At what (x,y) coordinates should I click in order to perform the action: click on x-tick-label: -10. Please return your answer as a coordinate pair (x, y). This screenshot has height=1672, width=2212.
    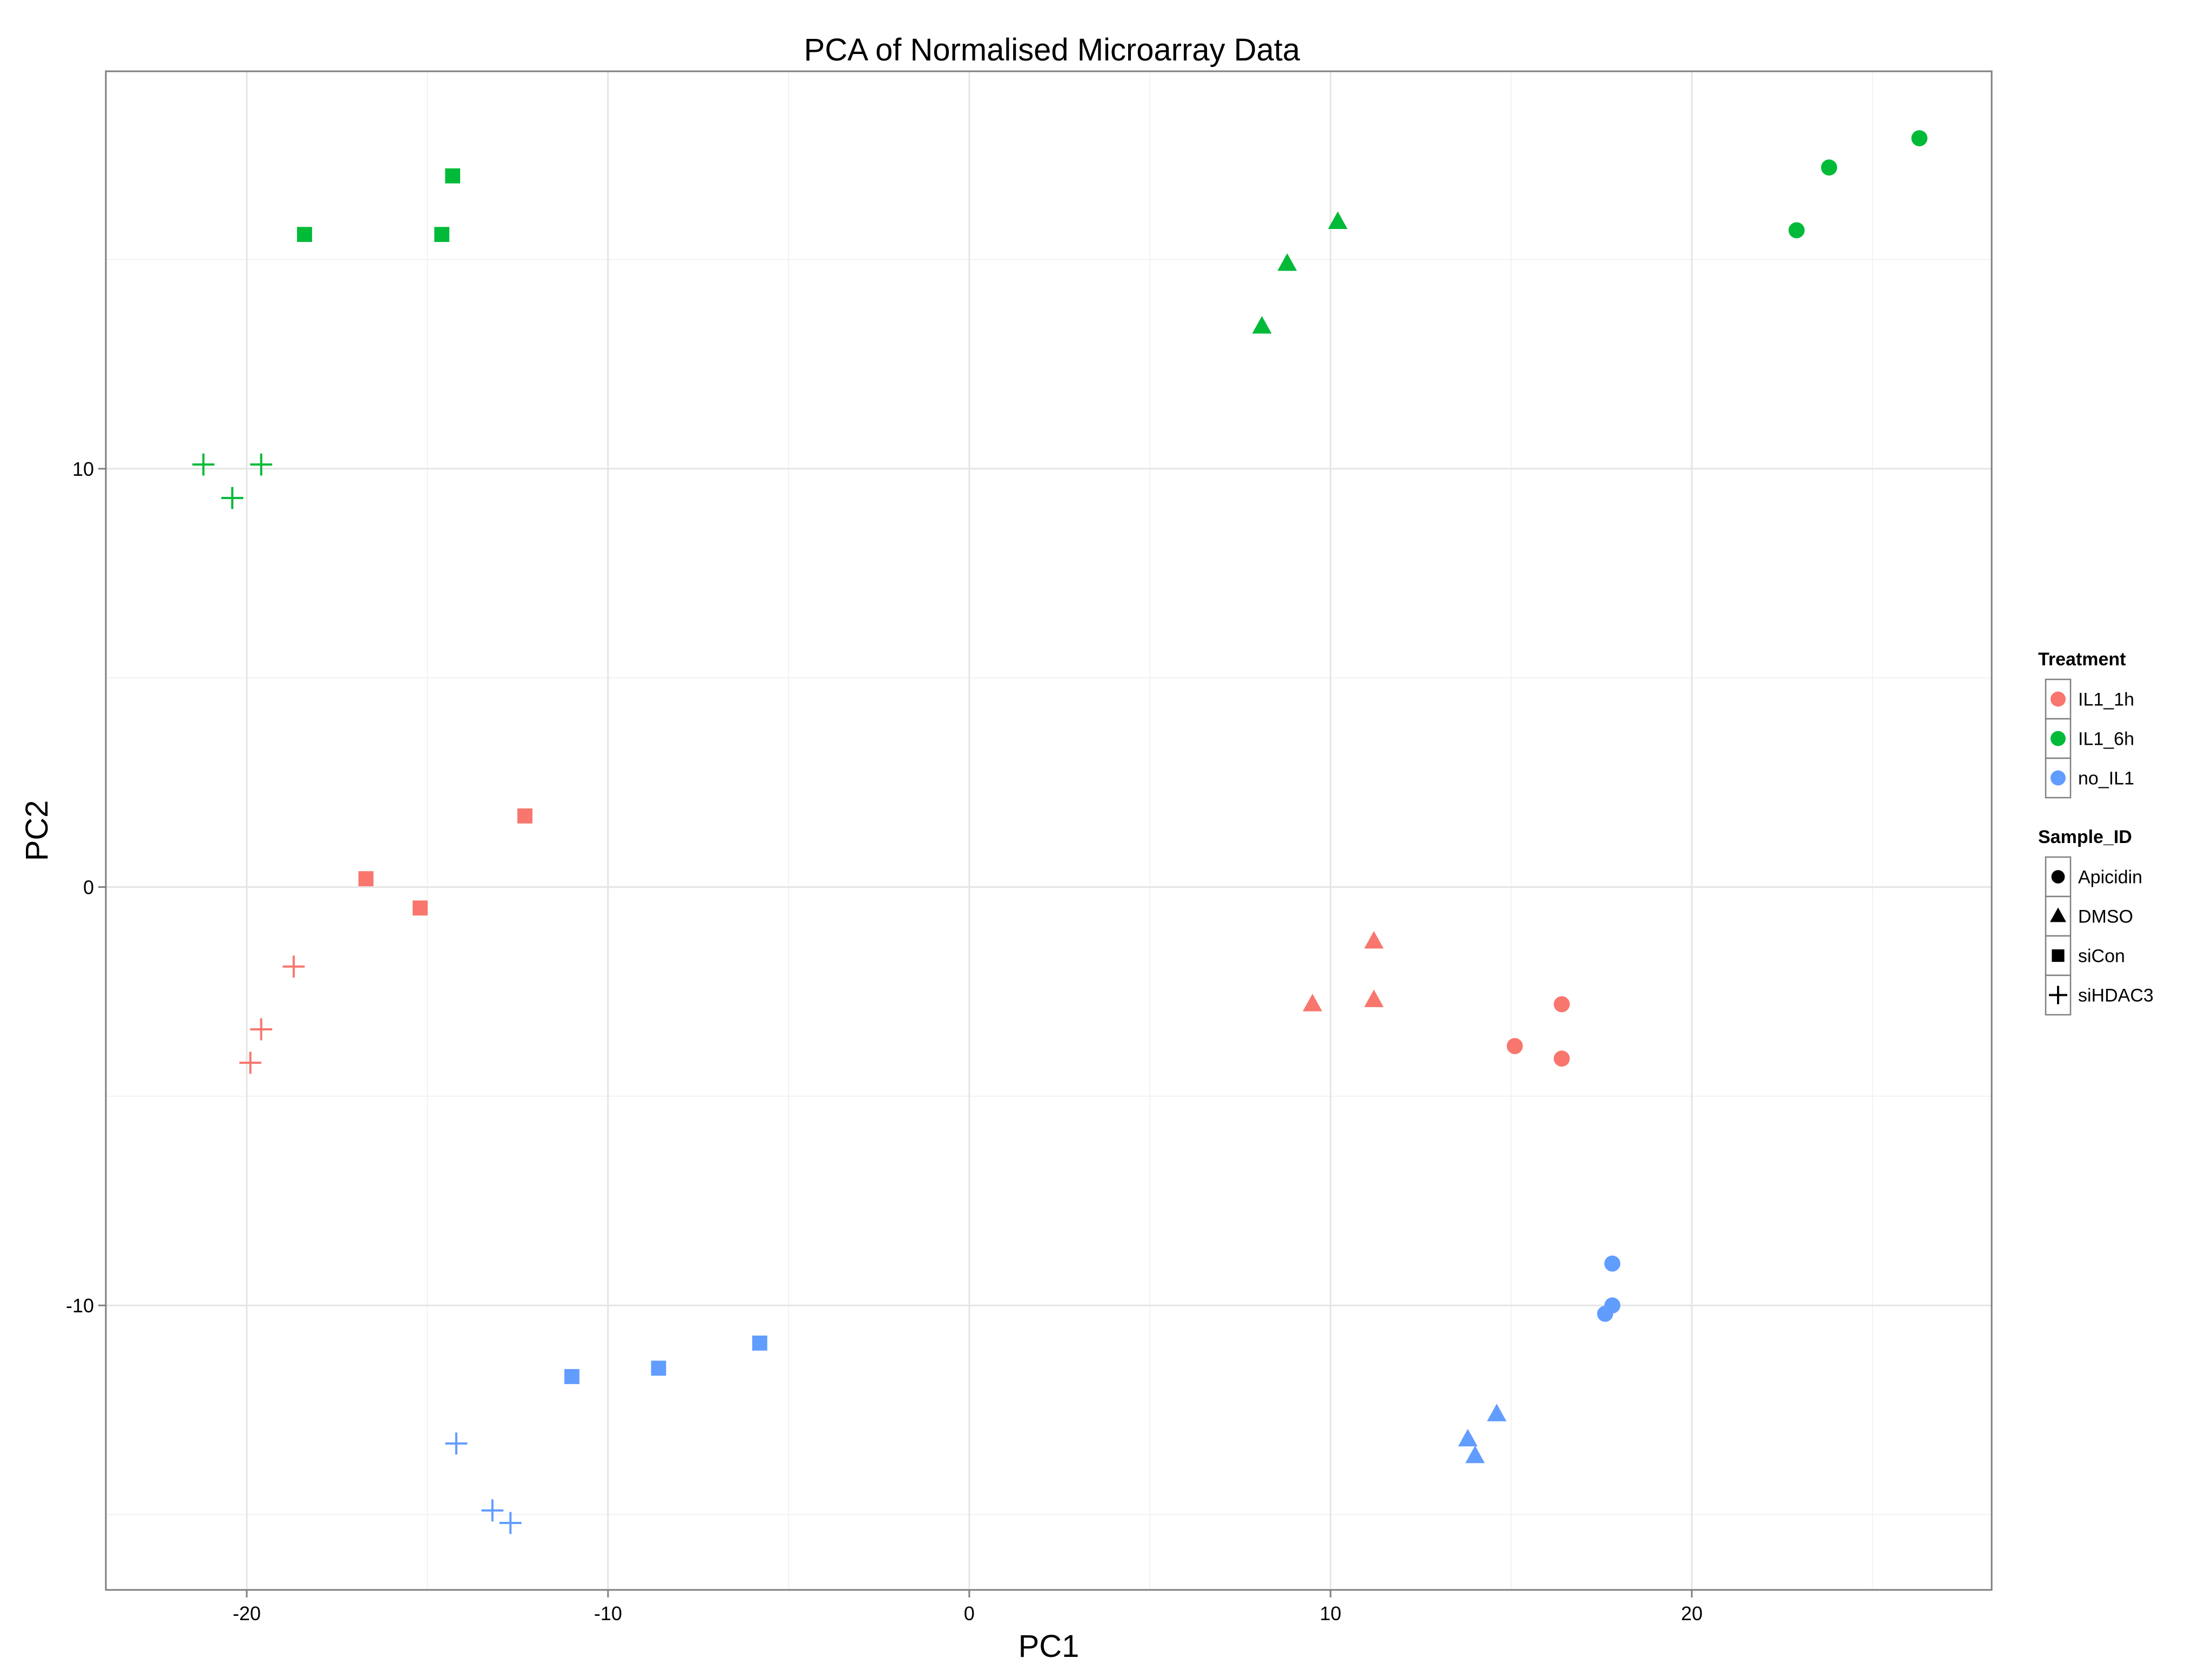
    Looking at the image, I should click on (608, 1613).